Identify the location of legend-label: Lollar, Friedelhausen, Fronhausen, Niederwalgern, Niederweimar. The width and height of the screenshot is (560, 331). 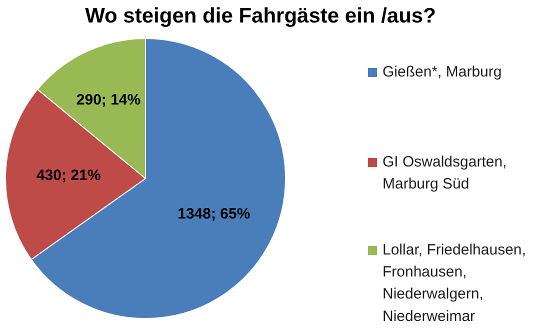
(454, 283).